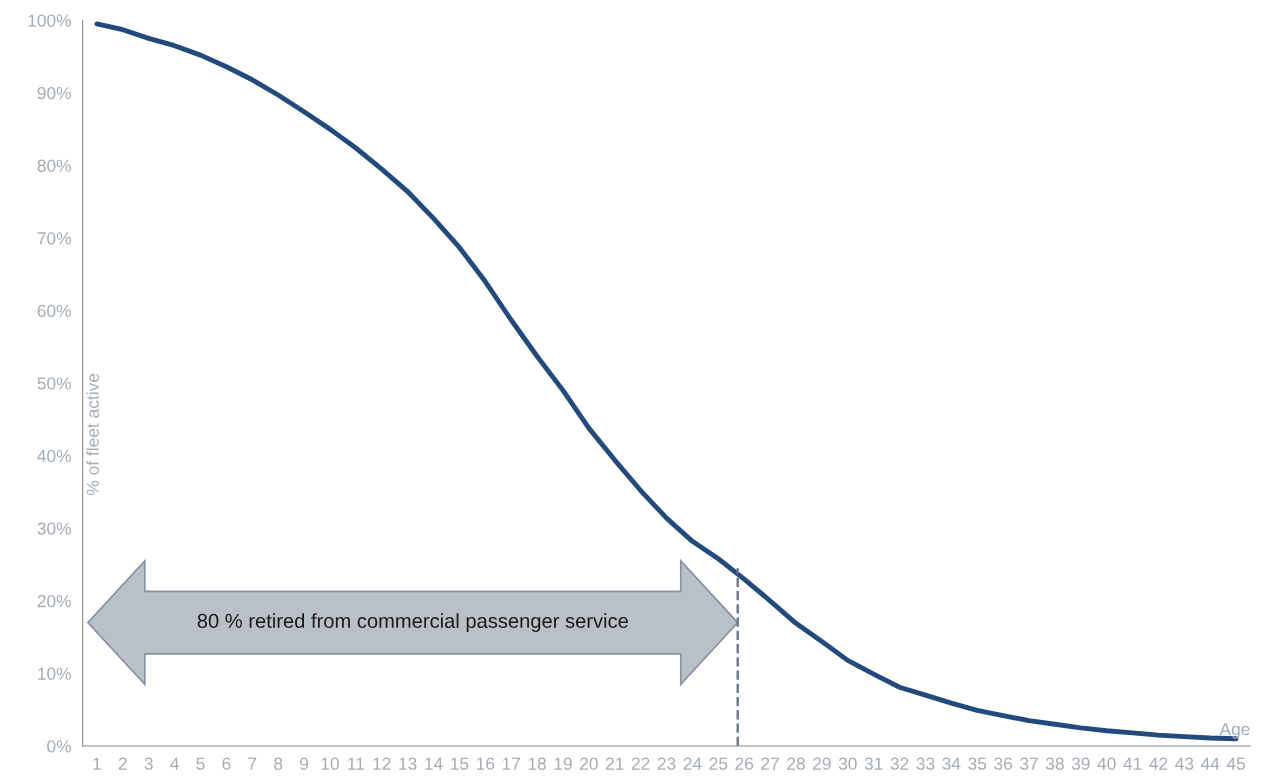  What do you see at coordinates (951, 763) in the screenshot?
I see `x-tick-label: 34` at bounding box center [951, 763].